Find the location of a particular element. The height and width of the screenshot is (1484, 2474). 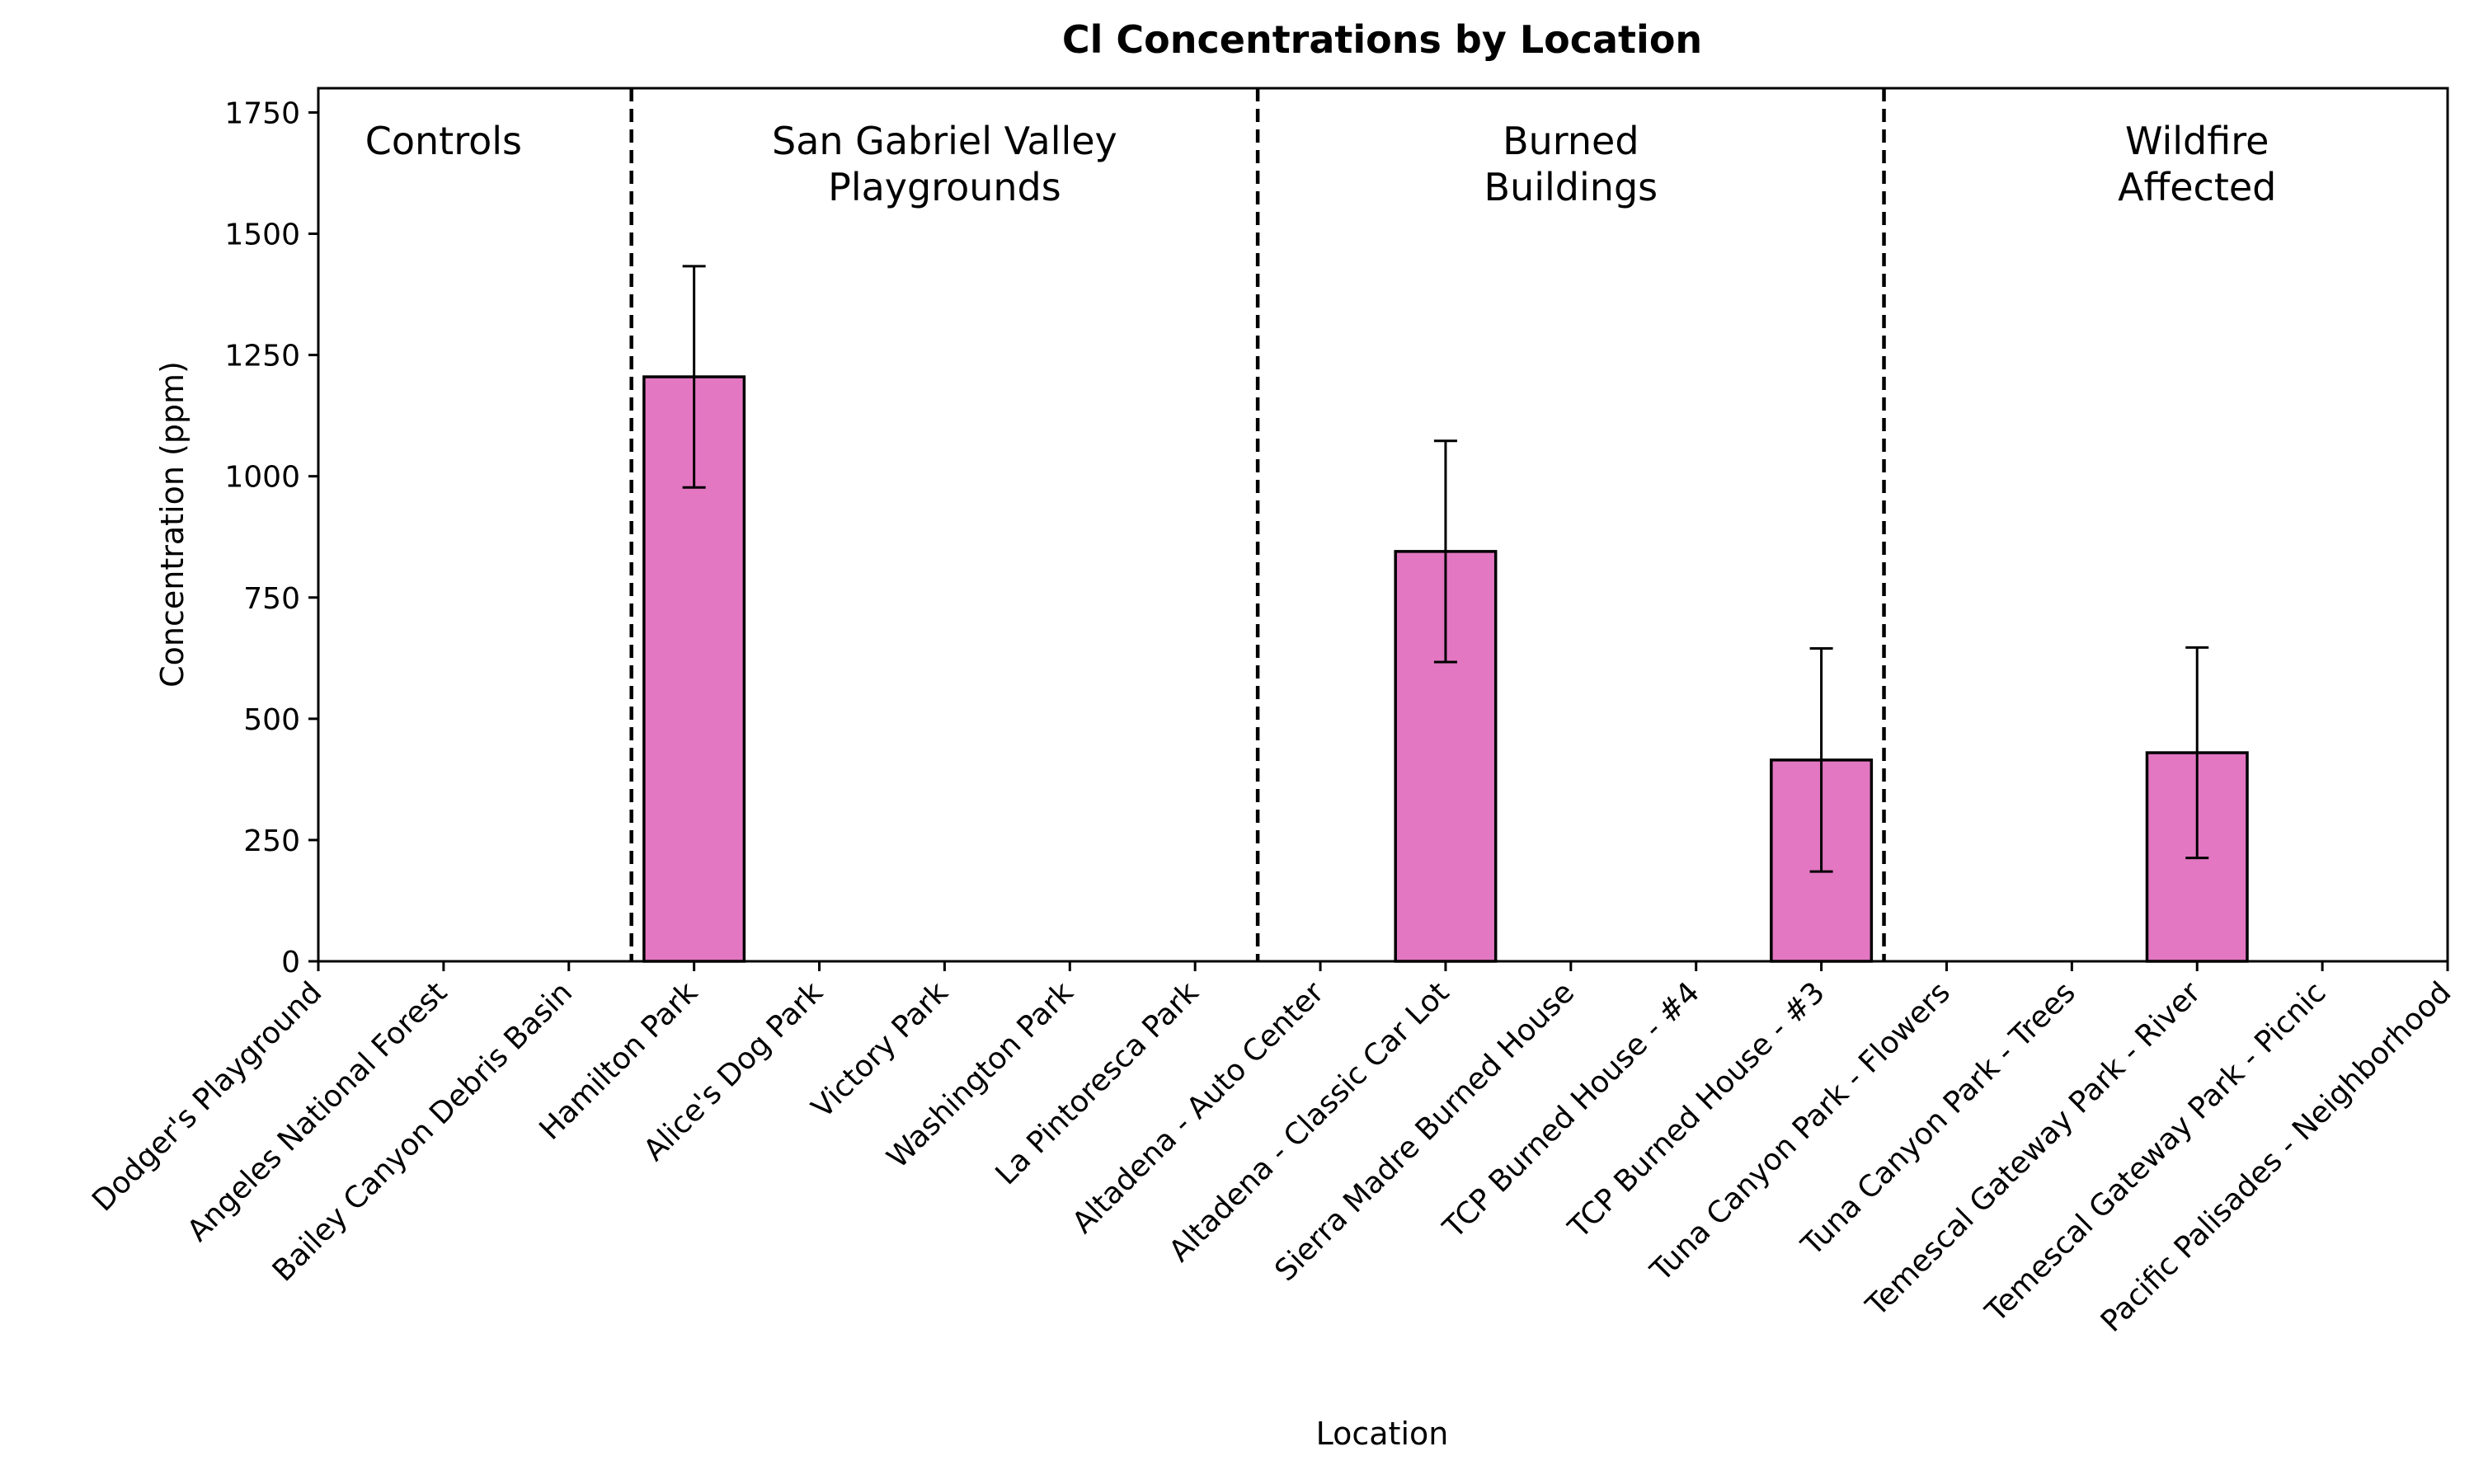

group-label: Wildfire is located at coordinates (2197, 141).